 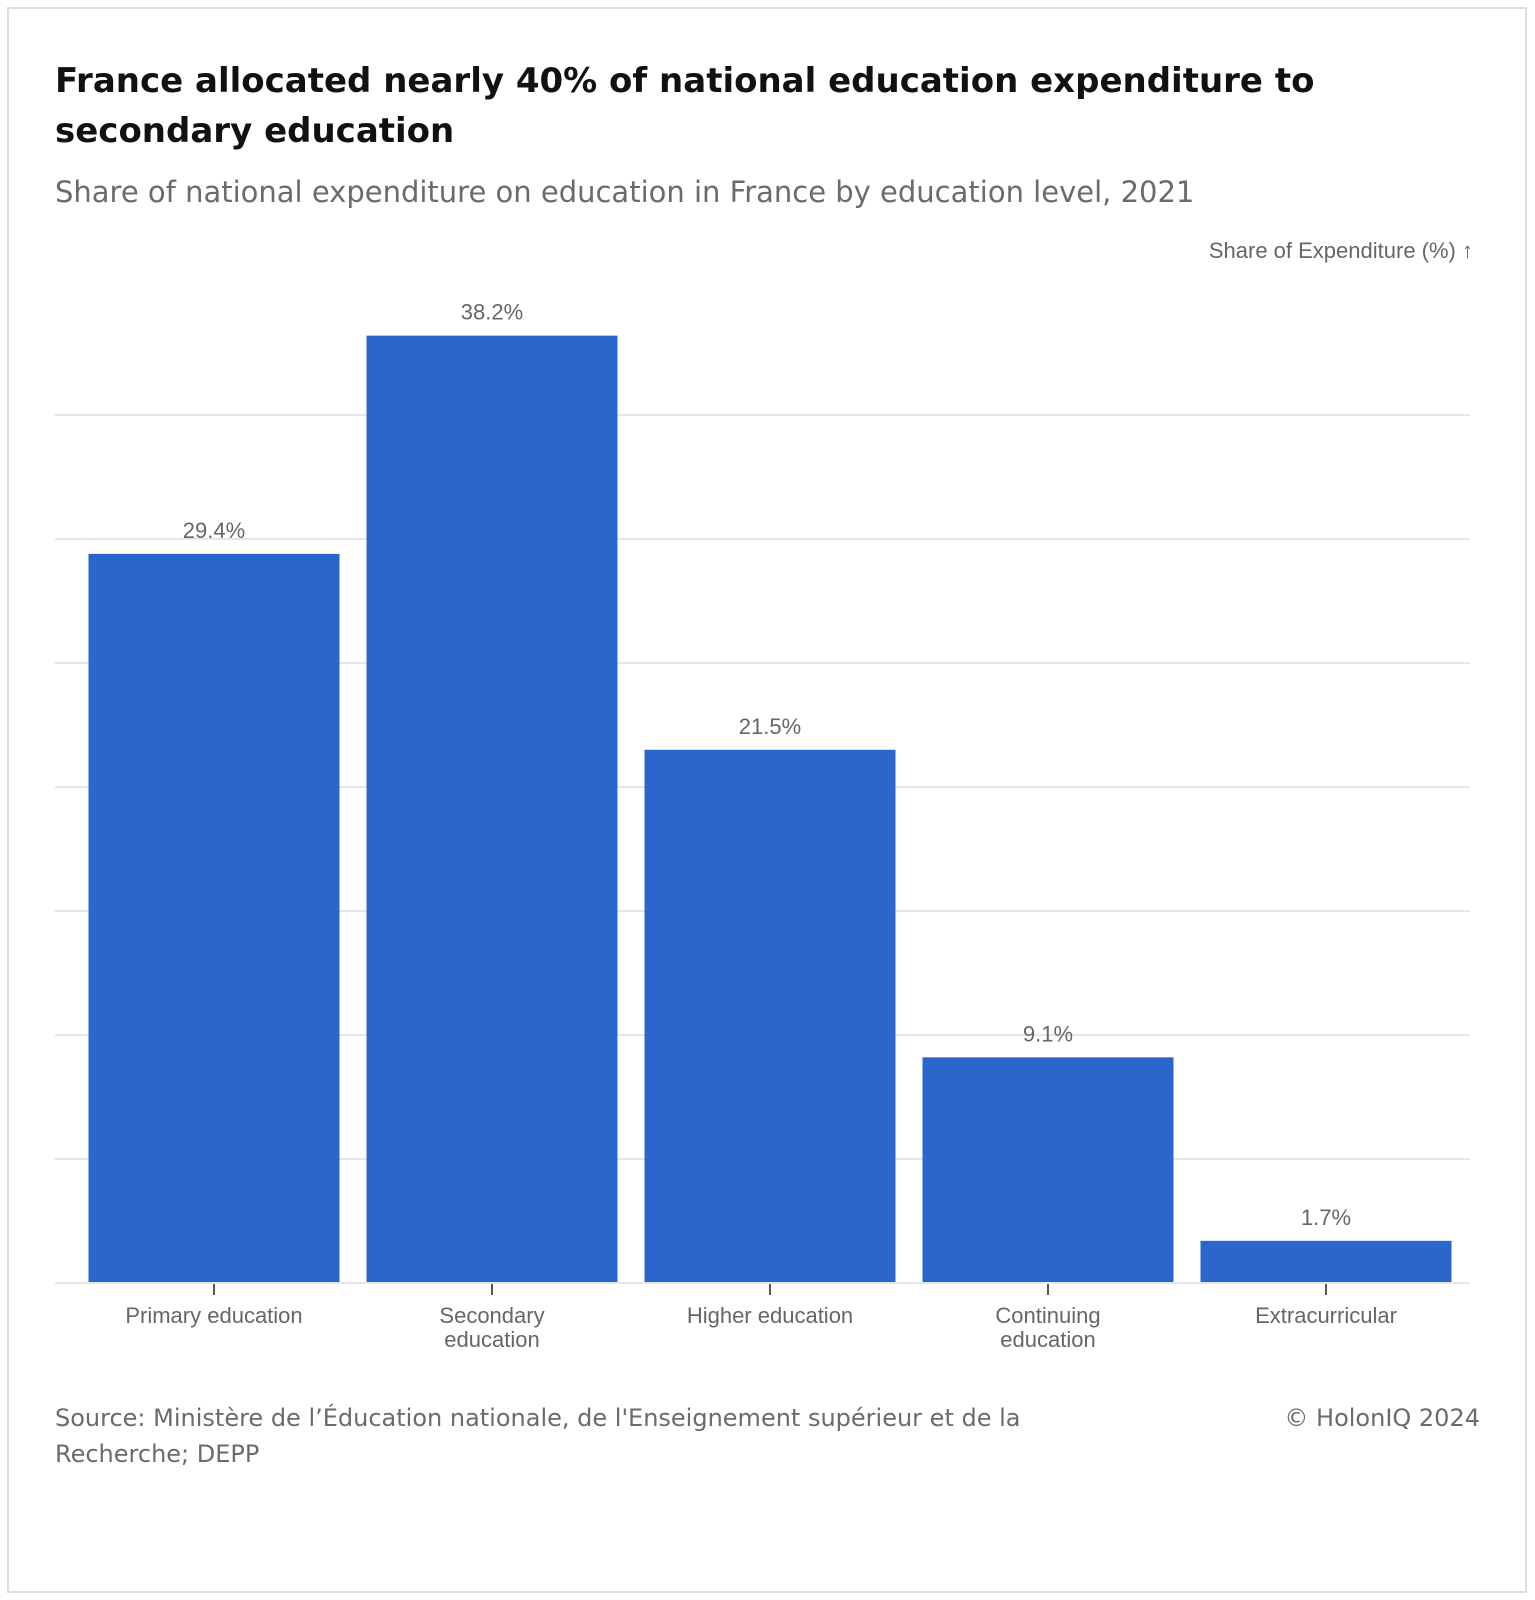 What do you see at coordinates (1048, 1033) in the screenshot?
I see `data-label-3: 9.1%` at bounding box center [1048, 1033].